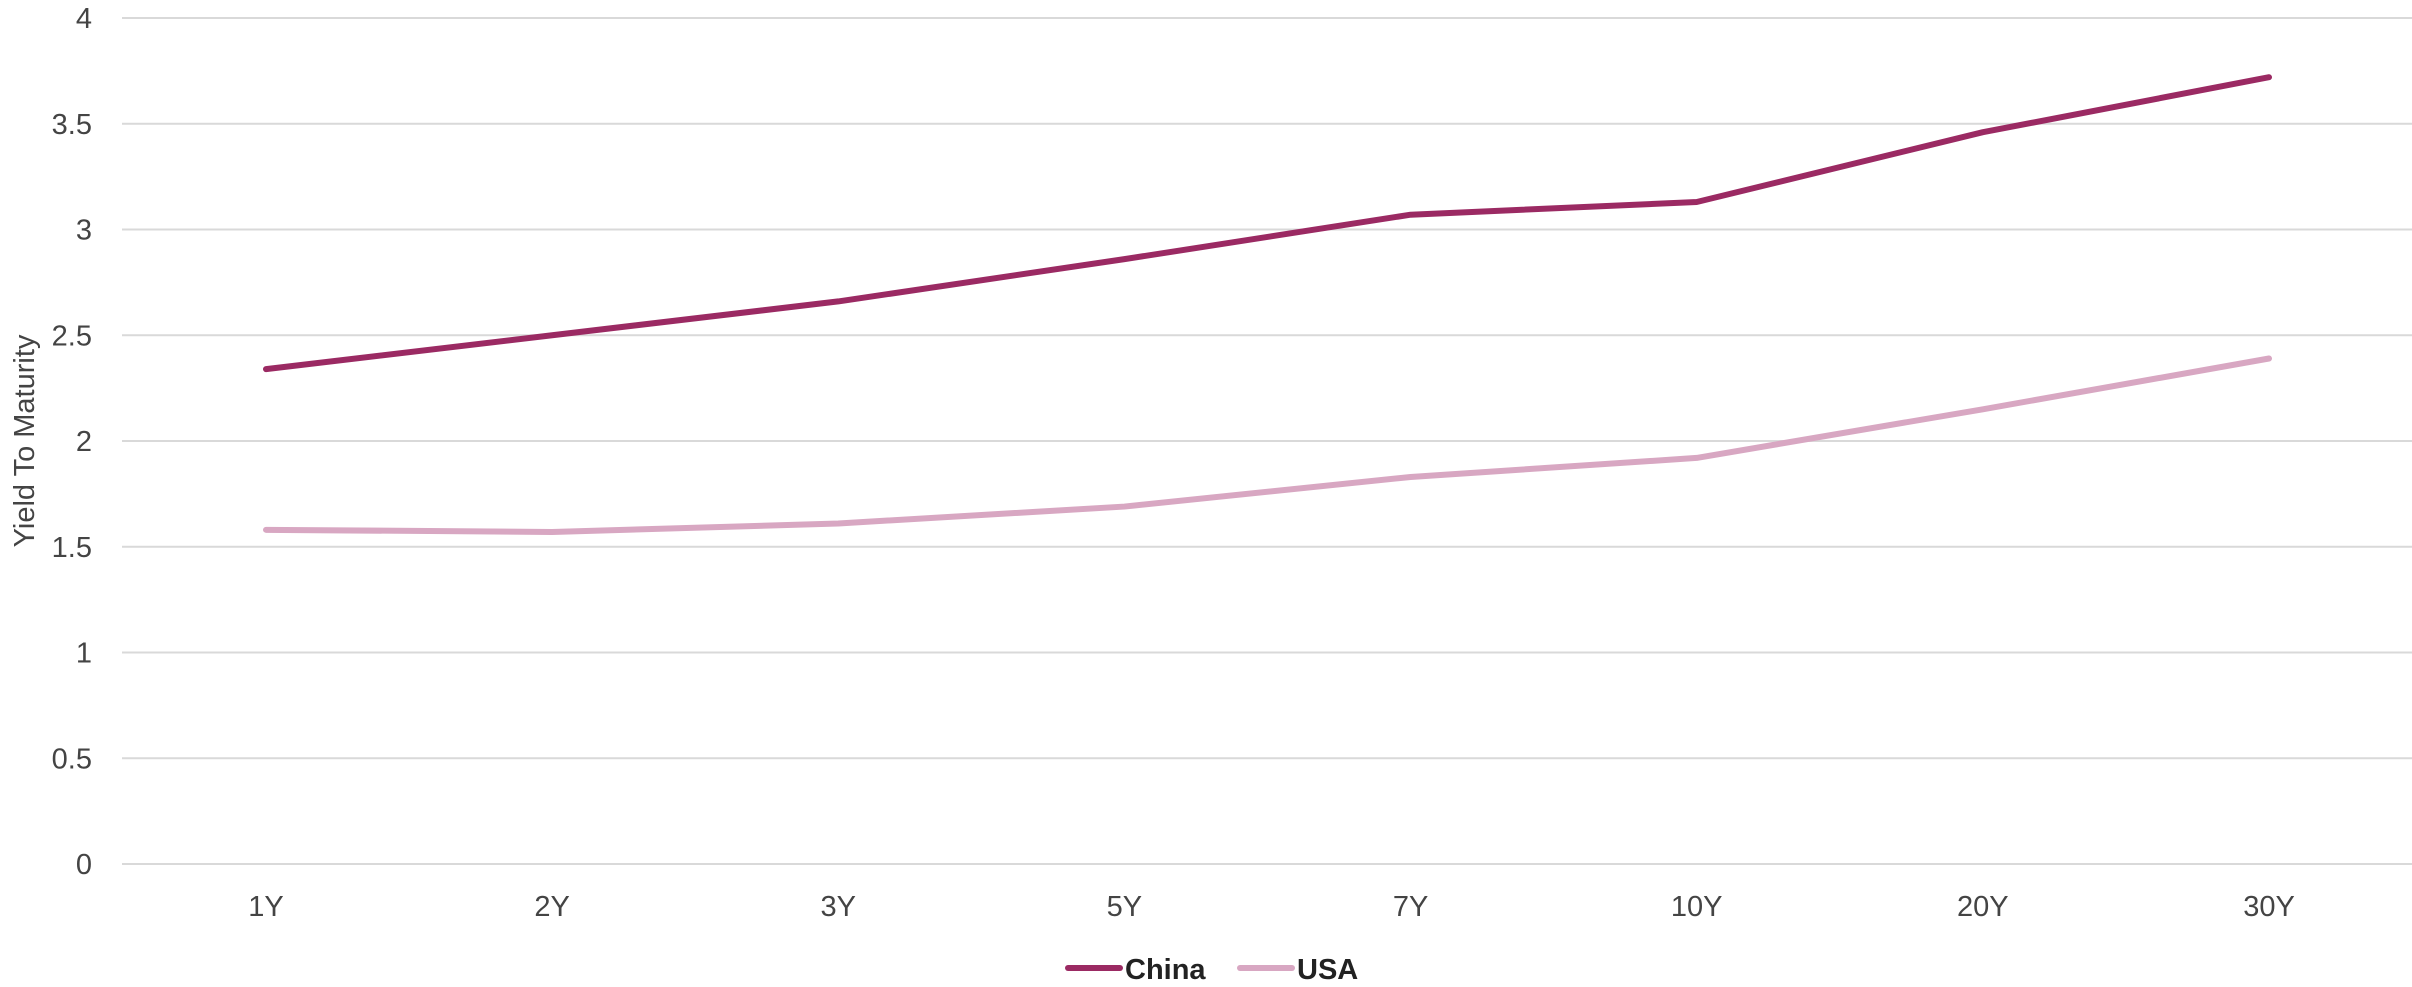 The width and height of the screenshot is (2412, 987). What do you see at coordinates (84, 442) in the screenshot?
I see `y-tick-label: 2` at bounding box center [84, 442].